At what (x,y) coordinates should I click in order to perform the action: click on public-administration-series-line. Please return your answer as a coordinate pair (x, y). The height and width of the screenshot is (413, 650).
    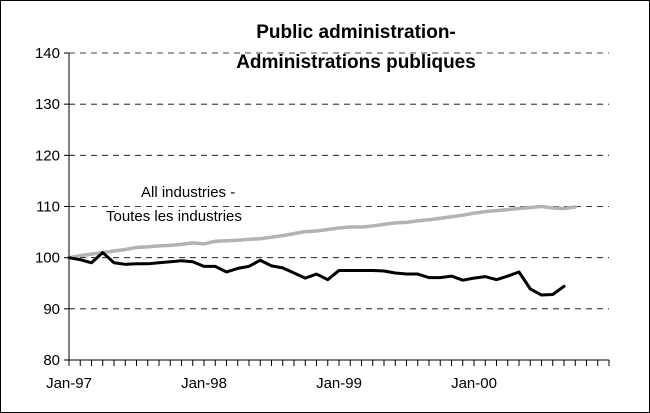
    Looking at the image, I should click on (316, 274).